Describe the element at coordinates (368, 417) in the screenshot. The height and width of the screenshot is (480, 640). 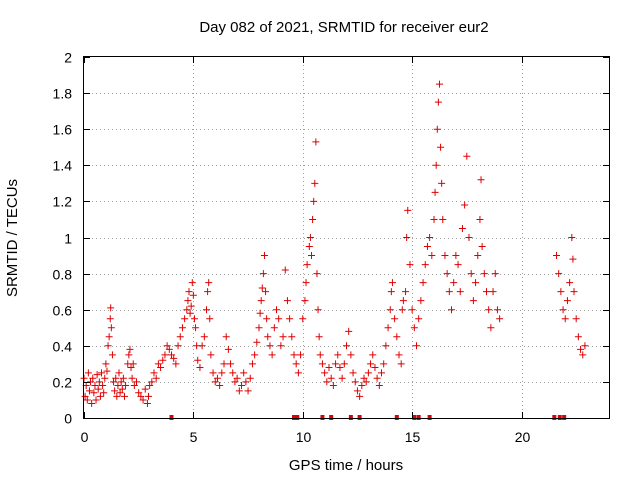
I see `data-gap-markers` at that location.